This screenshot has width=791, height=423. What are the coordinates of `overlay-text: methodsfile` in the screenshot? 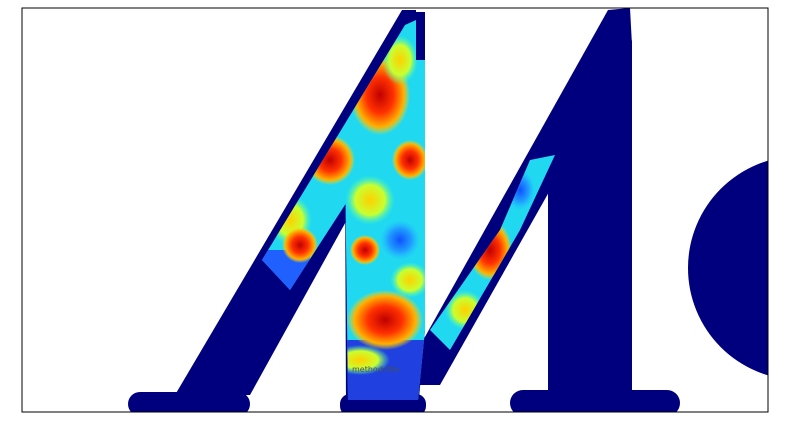 It's located at (375, 369).